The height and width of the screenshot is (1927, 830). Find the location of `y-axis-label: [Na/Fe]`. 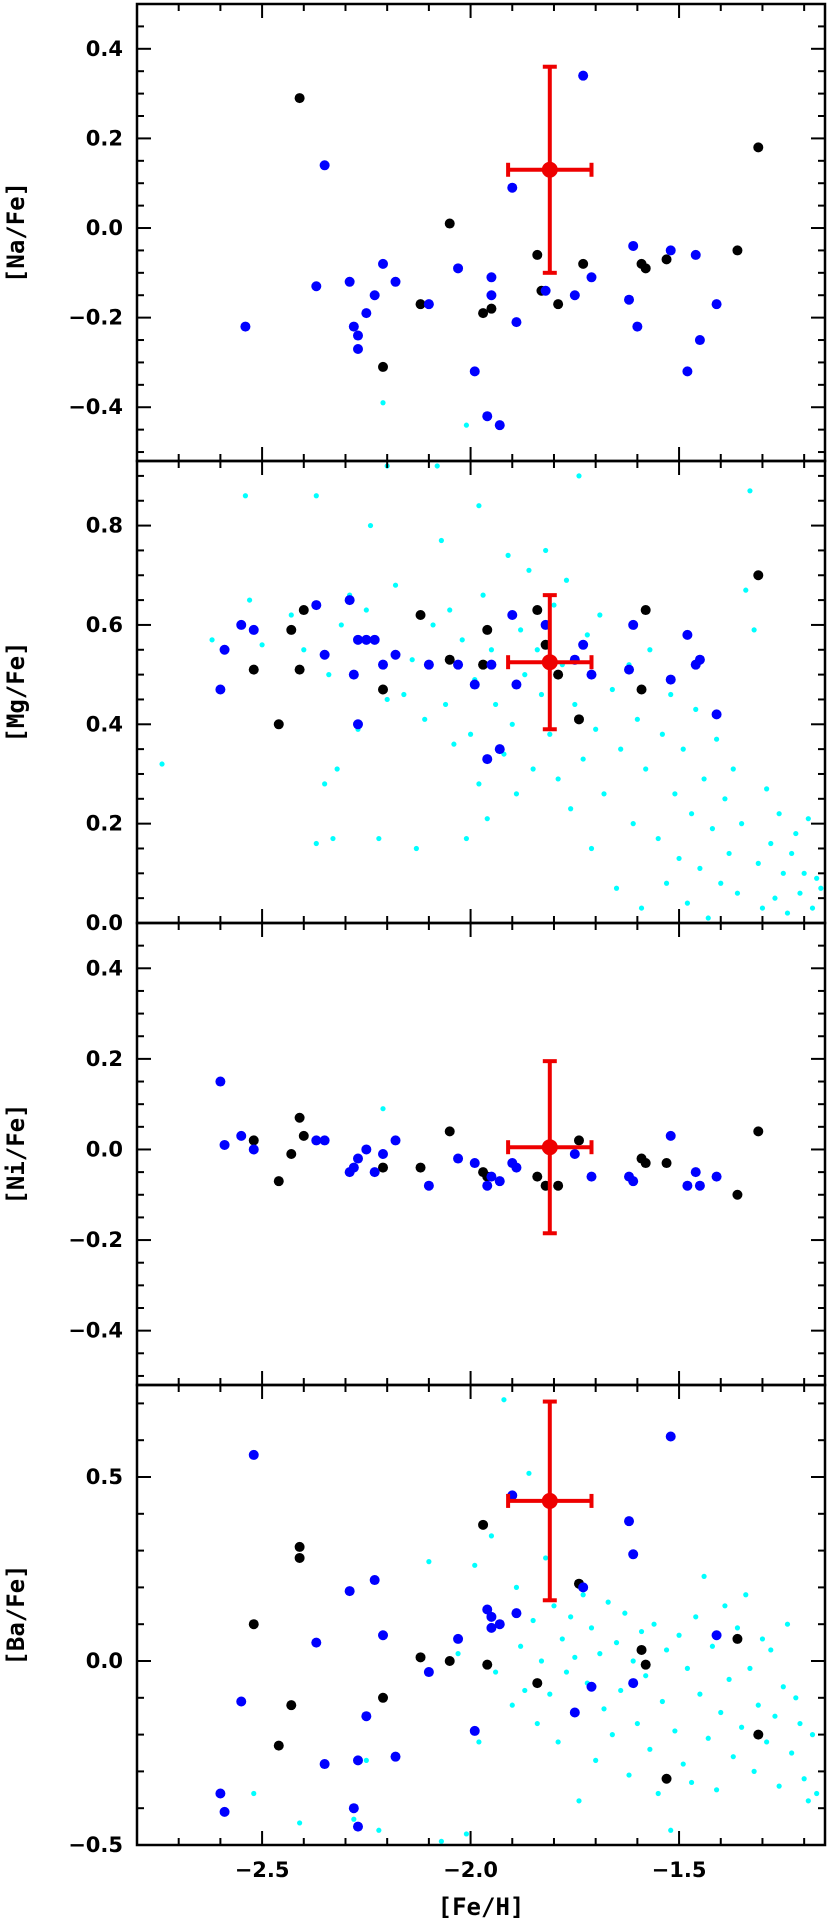

y-axis-label: [Na/Fe] is located at coordinates (16, 232).